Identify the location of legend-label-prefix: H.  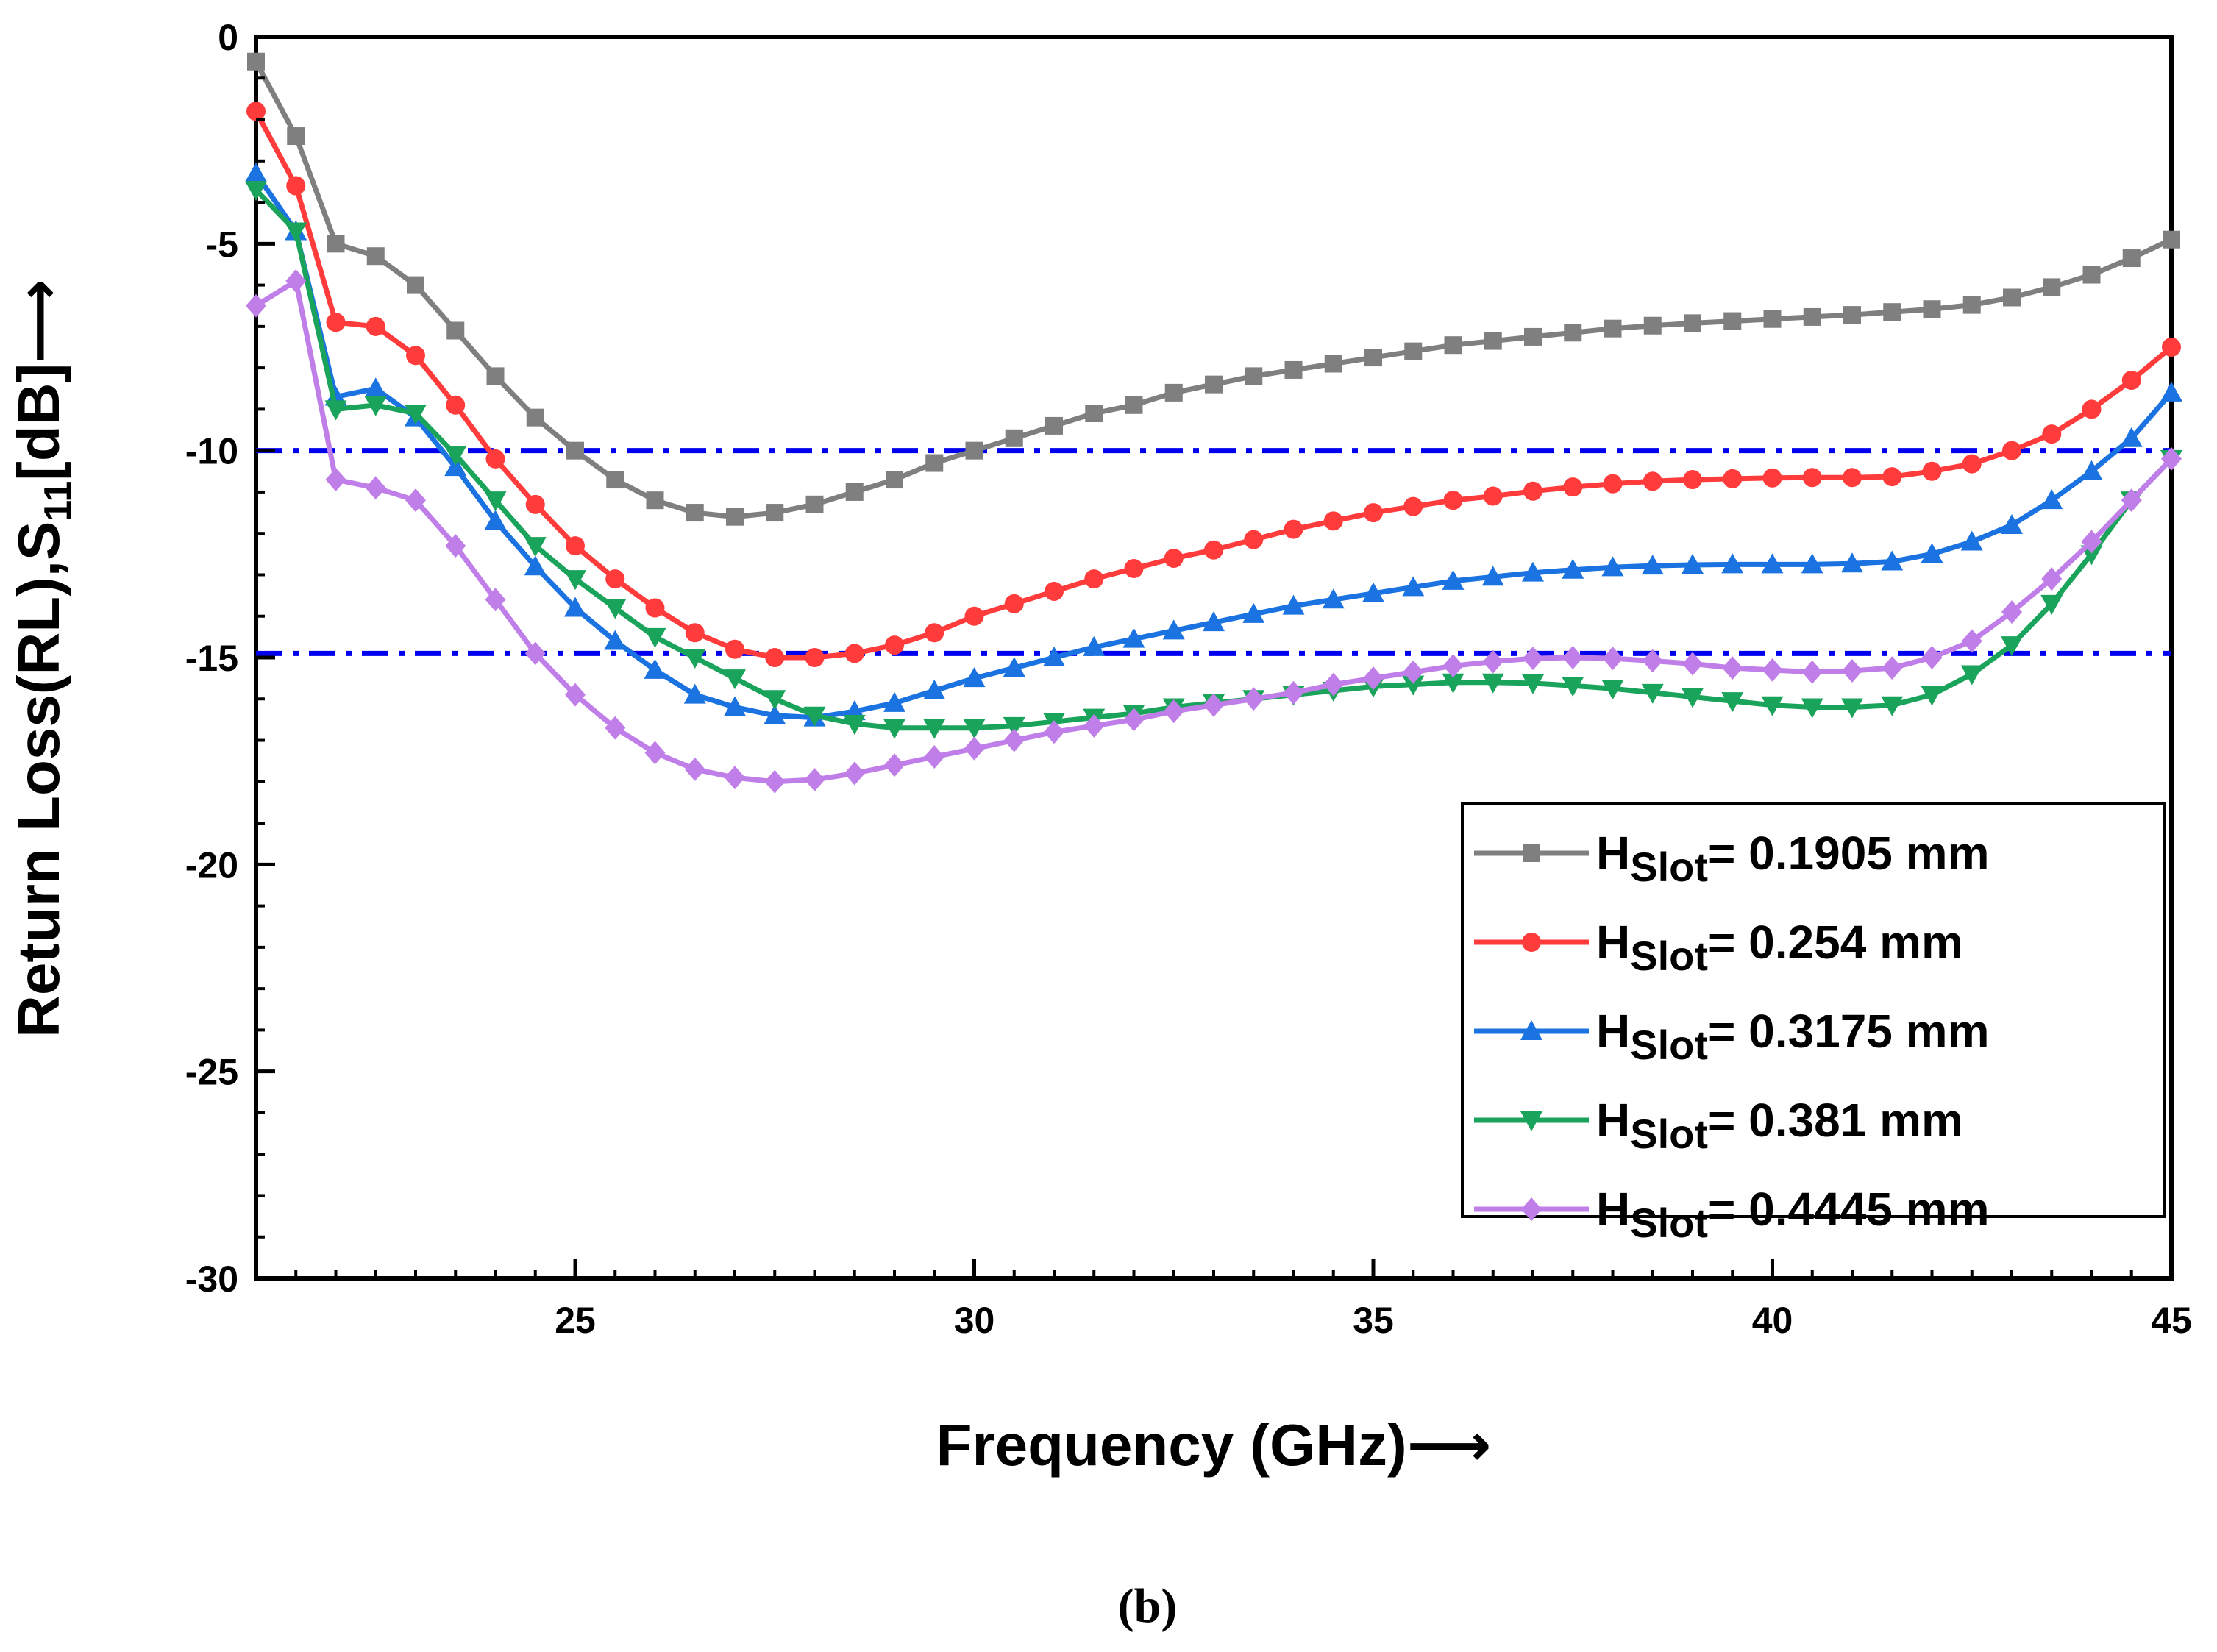
(1613, 1031).